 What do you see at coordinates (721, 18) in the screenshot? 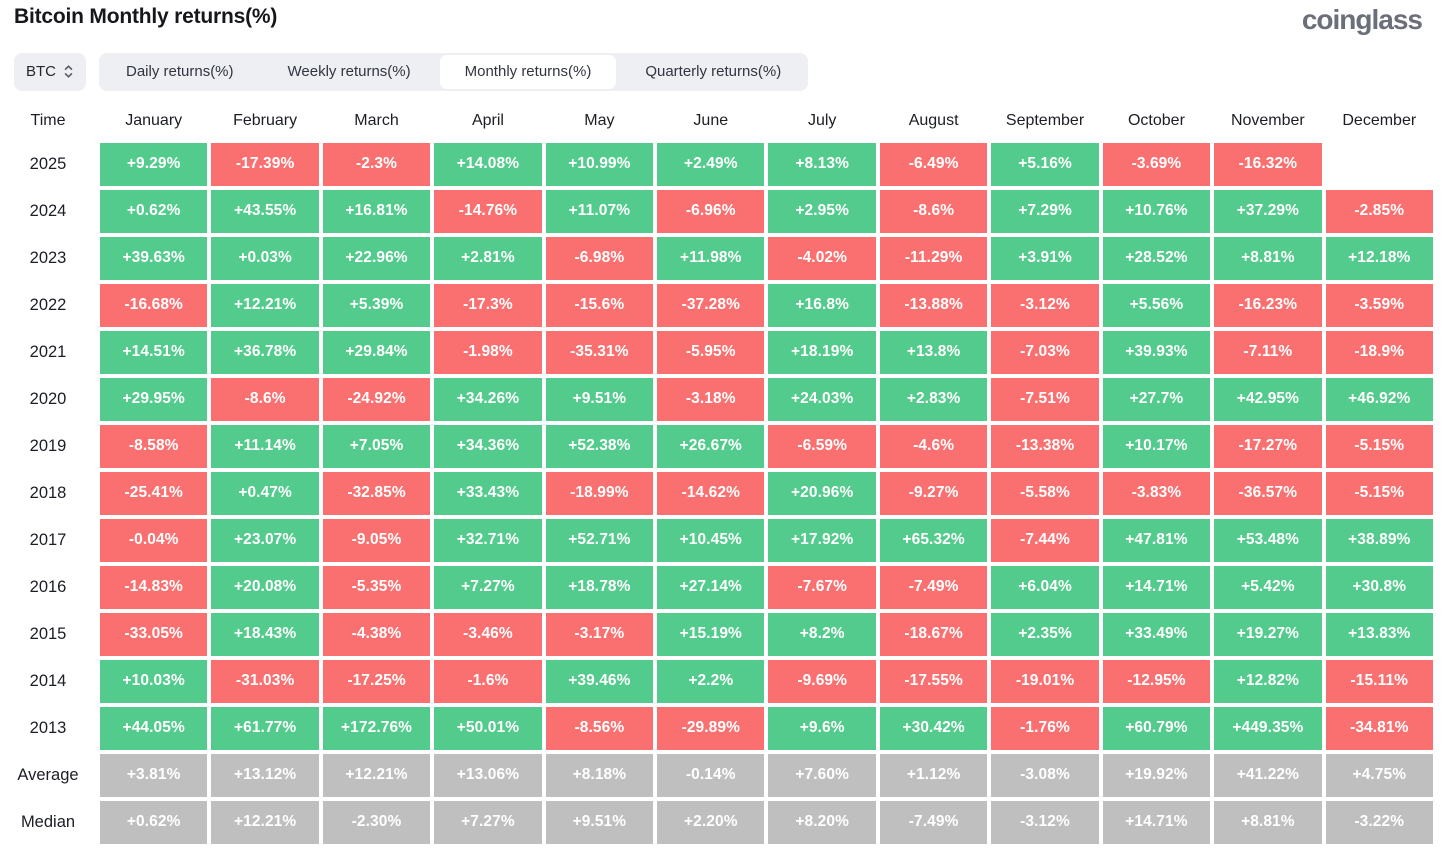
I see `topbar: Bitcoin Monthly returns(%) coinglass` at bounding box center [721, 18].